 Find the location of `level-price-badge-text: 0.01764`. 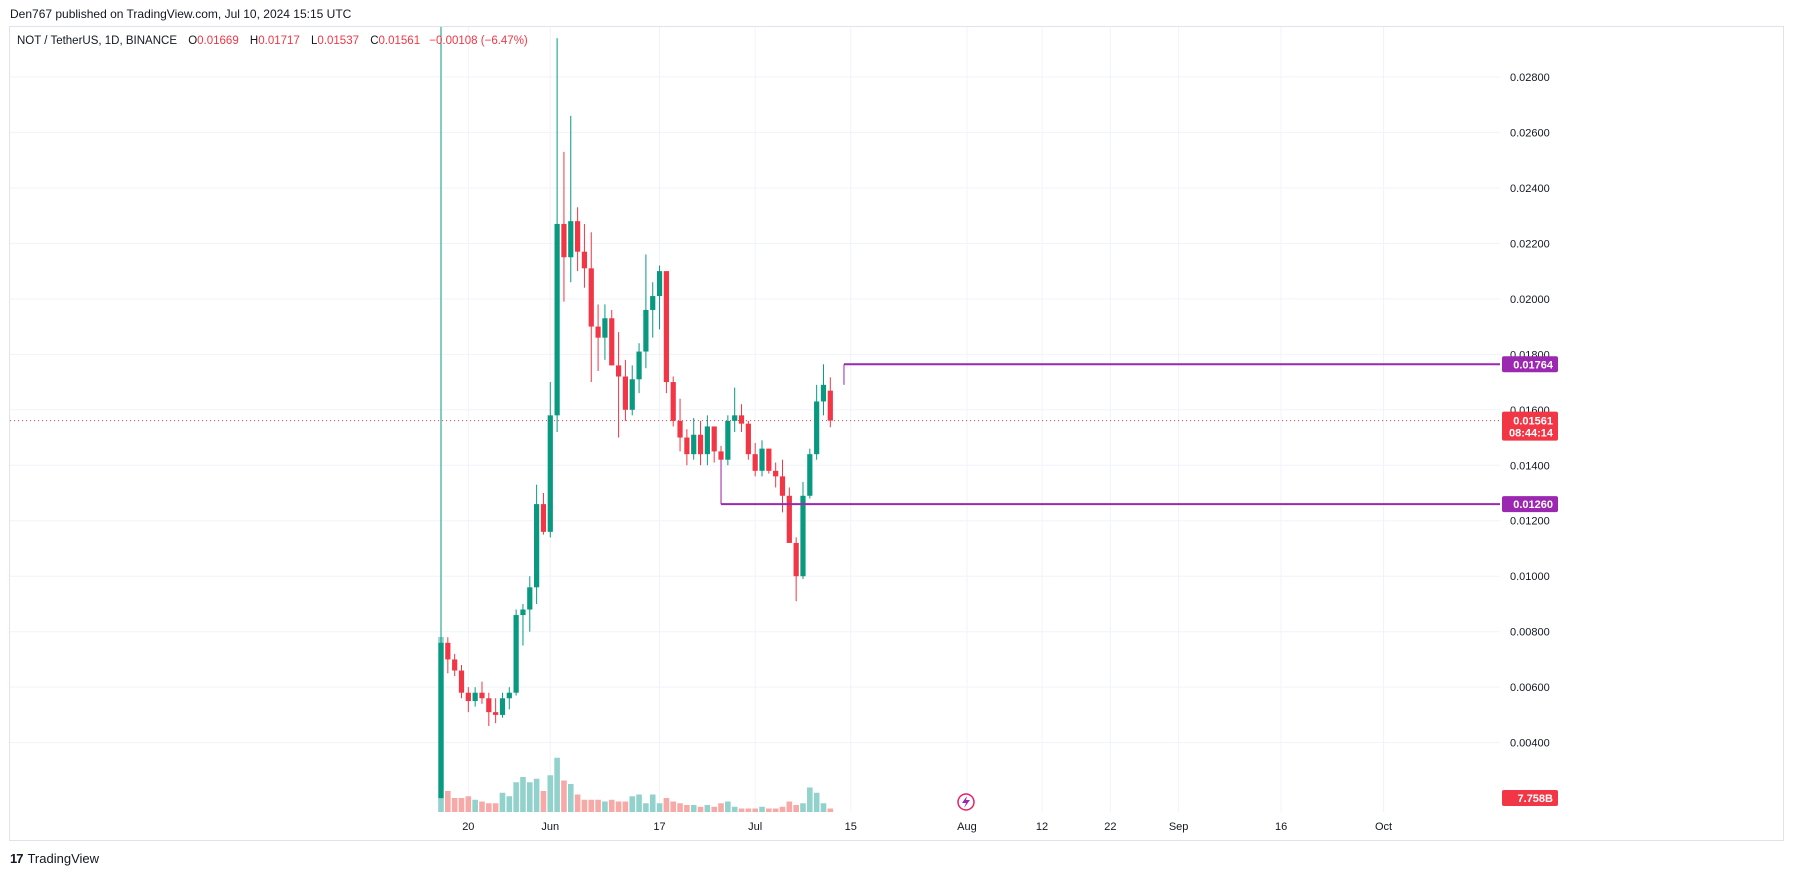

level-price-badge-text: 0.01764 is located at coordinates (1533, 365).